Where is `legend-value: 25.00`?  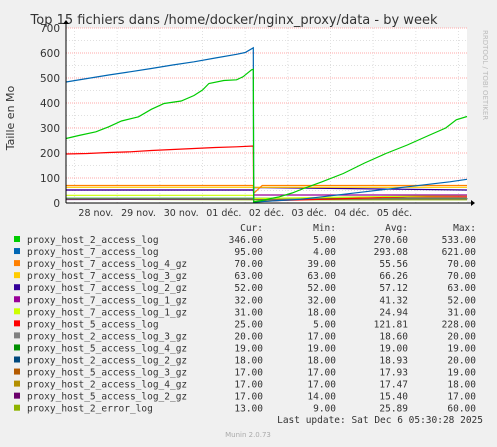
legend-value: 25.00 is located at coordinates (248, 324).